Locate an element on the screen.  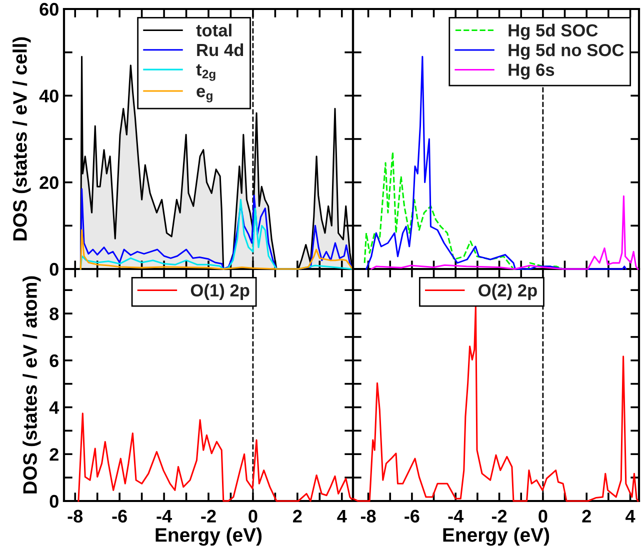
y-axis-title: DOS (states / eV / atom) is located at coordinates (31, 385).